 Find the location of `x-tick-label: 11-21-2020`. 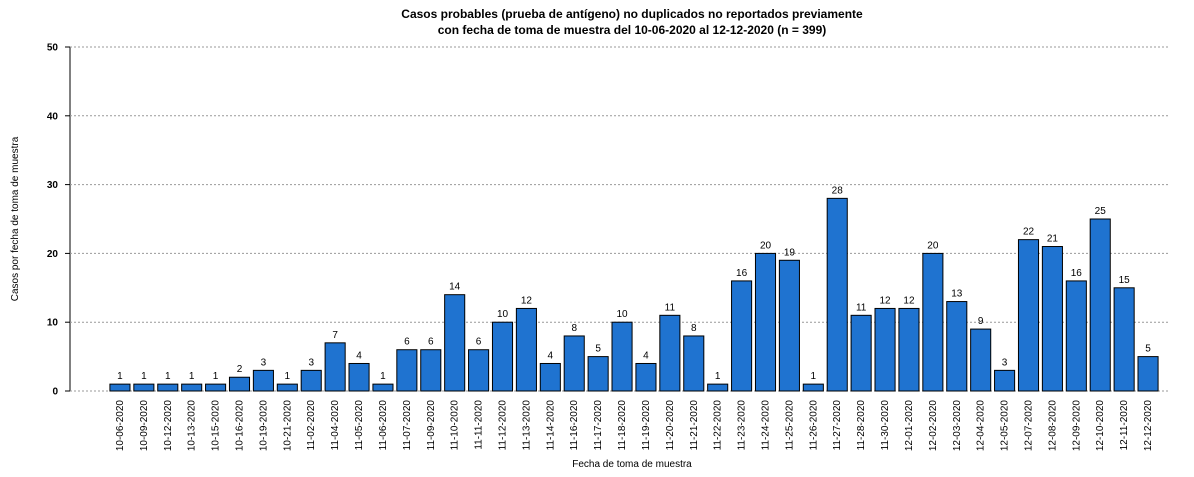

x-tick-label: 11-21-2020 is located at coordinates (694, 425).